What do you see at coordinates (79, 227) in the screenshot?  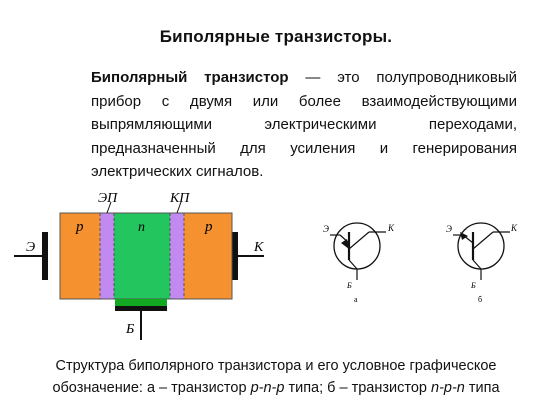 I see `p-left-label: p` at bounding box center [79, 227].